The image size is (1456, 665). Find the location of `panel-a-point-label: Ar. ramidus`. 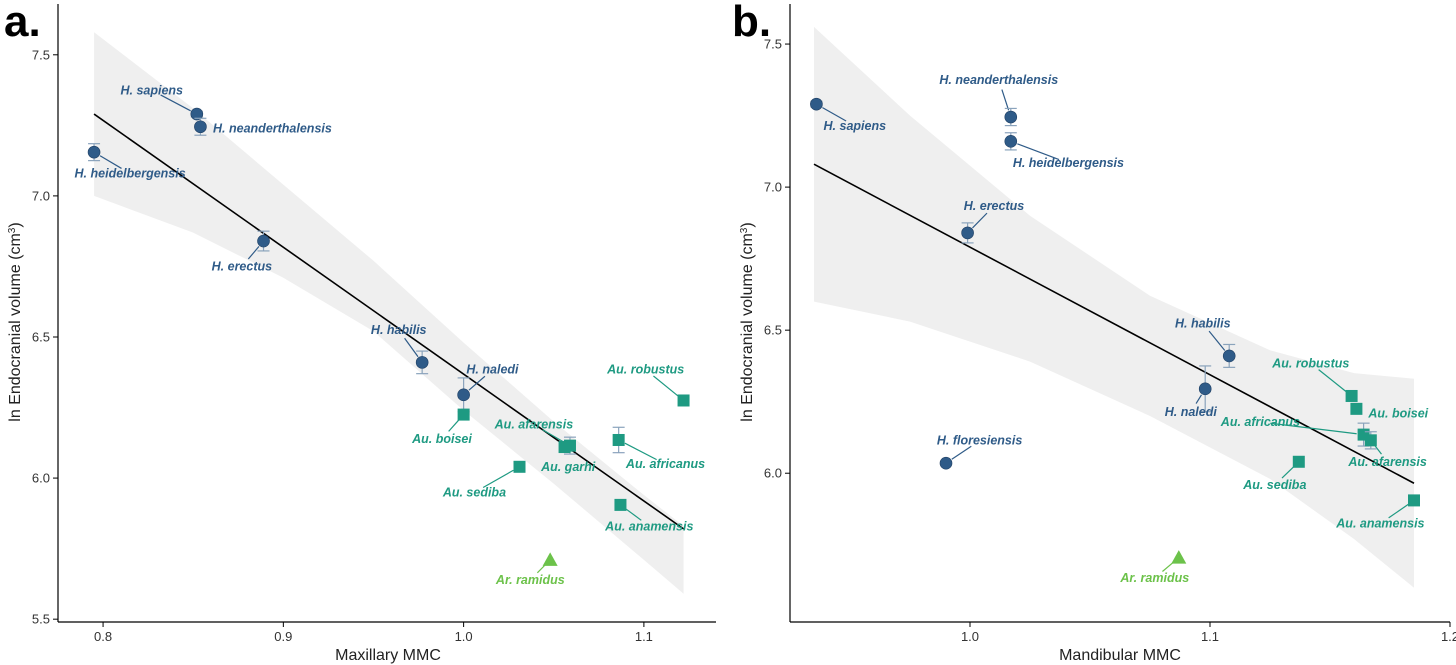

panel-a-point-label: Ar. ramidus is located at coordinates (530, 580).